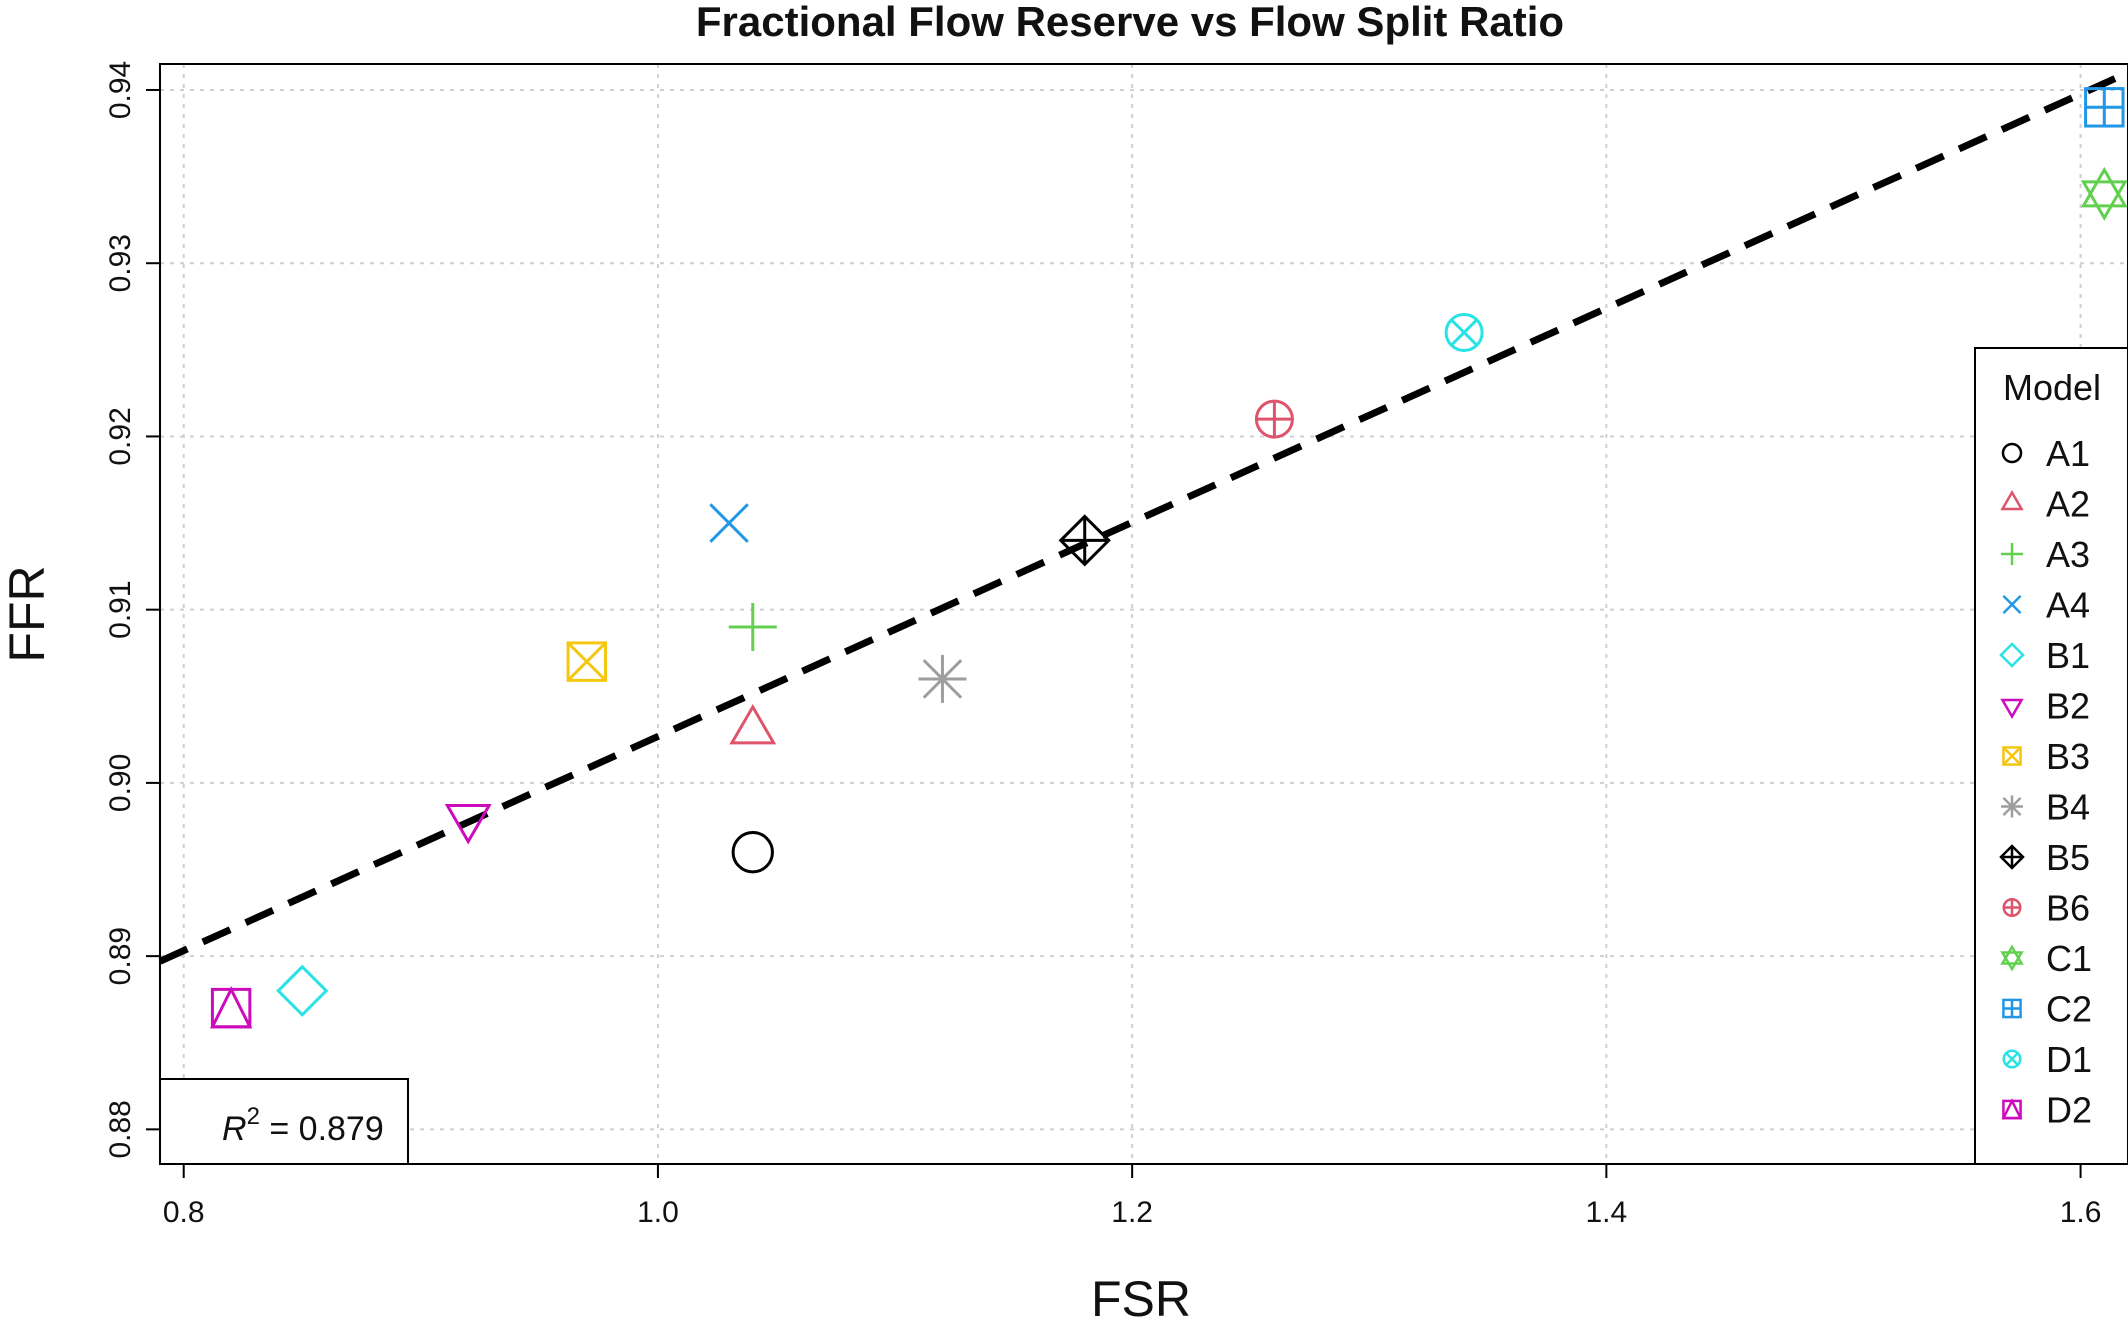  What do you see at coordinates (2012, 708) in the screenshot?
I see `legend-marker-b2` at bounding box center [2012, 708].